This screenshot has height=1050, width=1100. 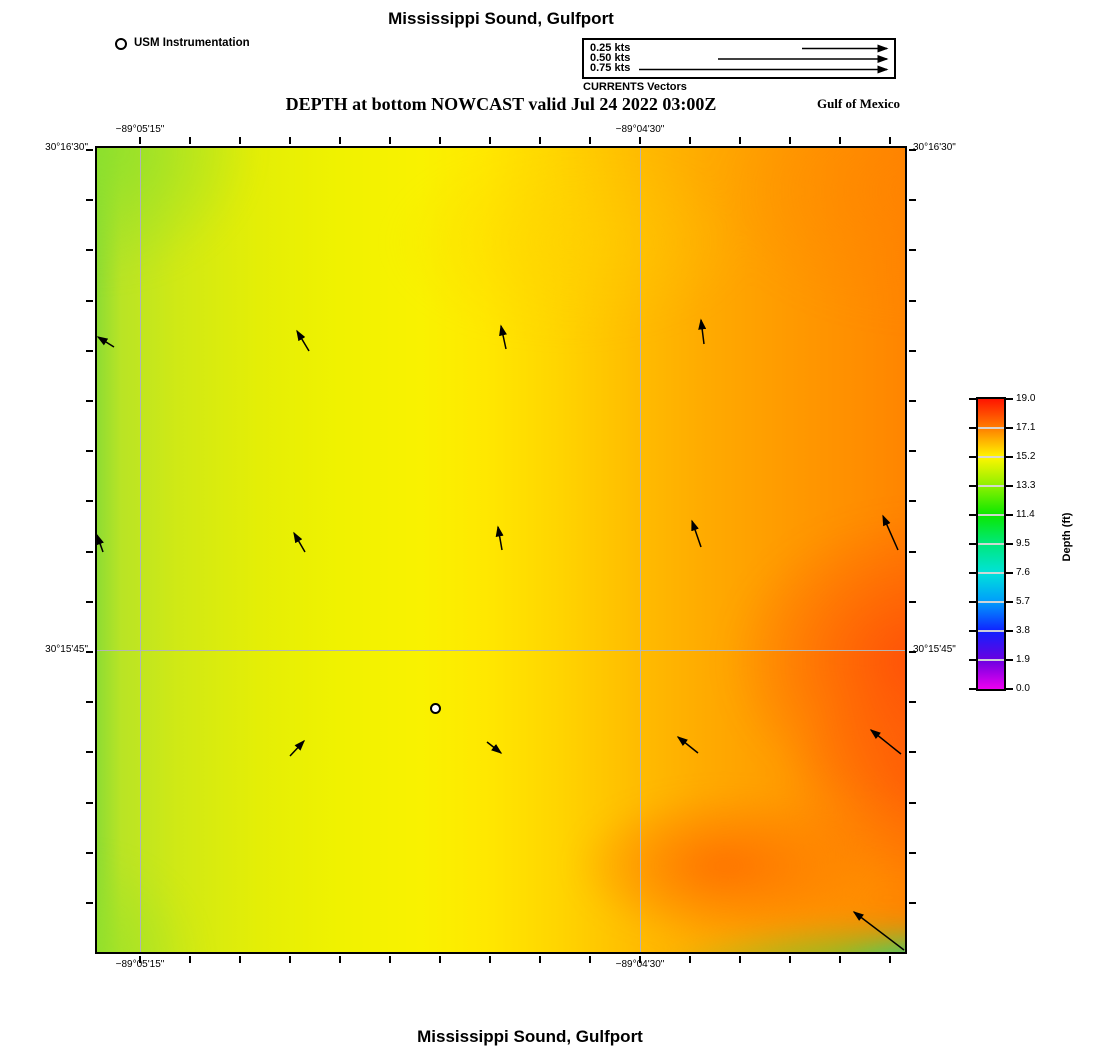 I want to click on colorbar-tick-label: 9.5, so click(x=1023, y=543).